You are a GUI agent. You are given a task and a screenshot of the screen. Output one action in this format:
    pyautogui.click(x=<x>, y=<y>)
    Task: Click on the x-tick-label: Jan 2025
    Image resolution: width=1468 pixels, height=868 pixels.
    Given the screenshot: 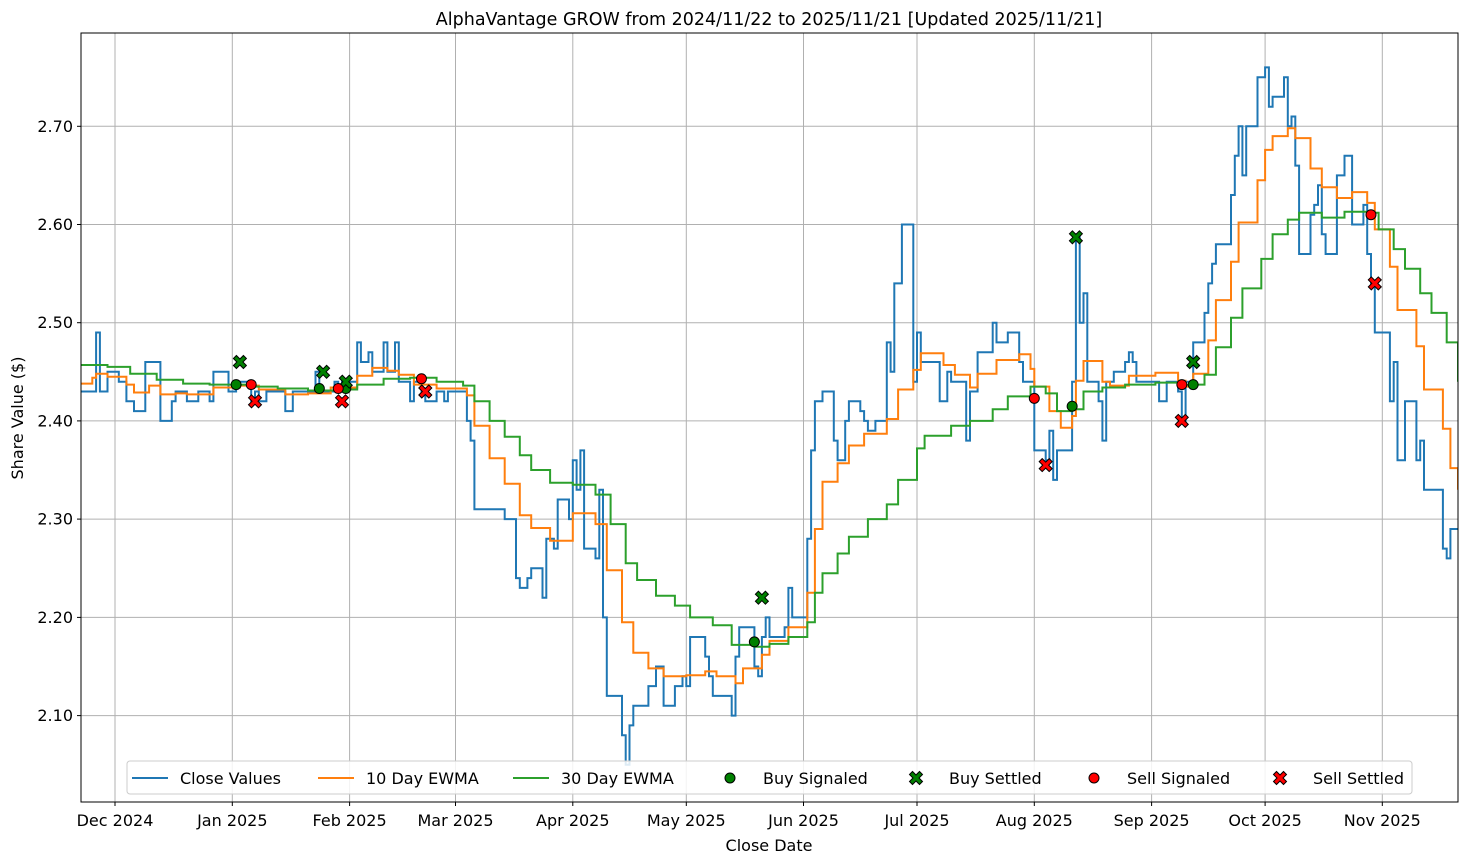 What is the action you would take?
    pyautogui.click(x=231, y=820)
    